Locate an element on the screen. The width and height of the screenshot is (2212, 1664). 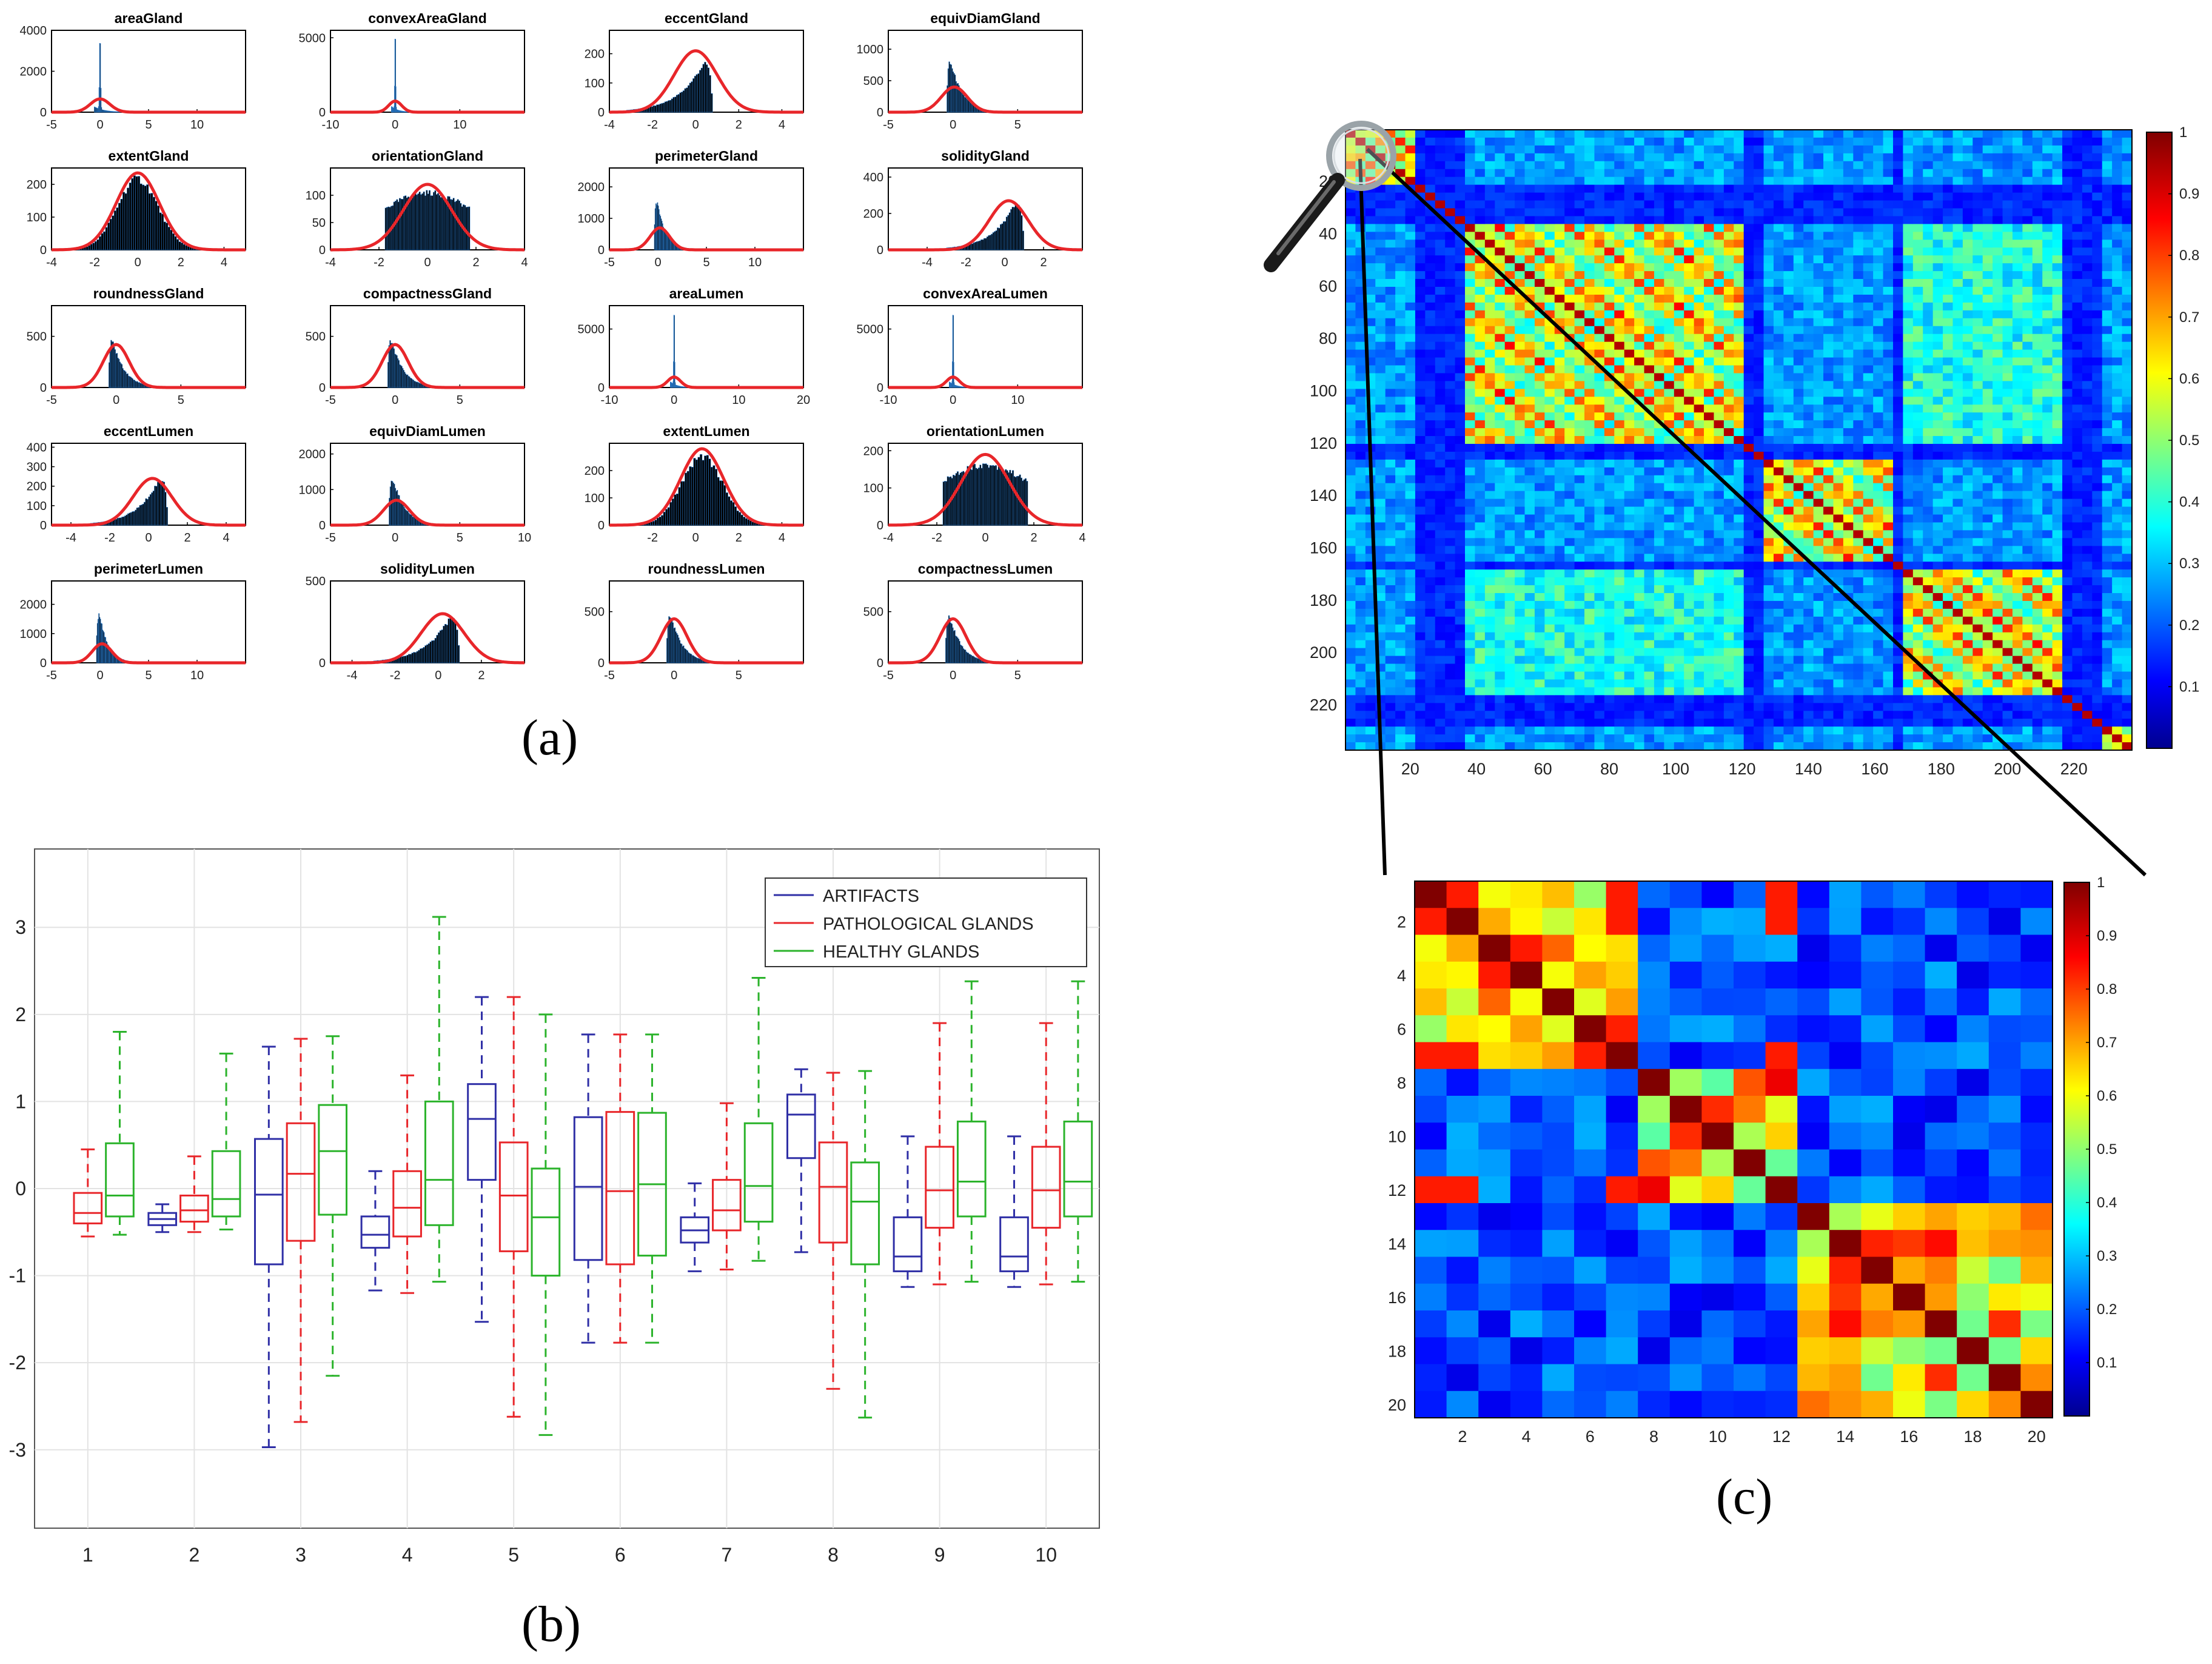
histogram-x-tick-label: 0 is located at coordinates (427, 262).